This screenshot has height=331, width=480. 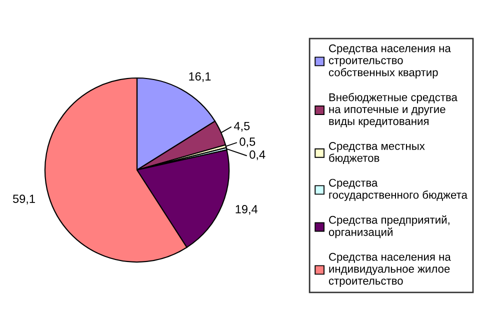 What do you see at coordinates (247, 209) in the screenshot?
I see `data-label: 19,4` at bounding box center [247, 209].